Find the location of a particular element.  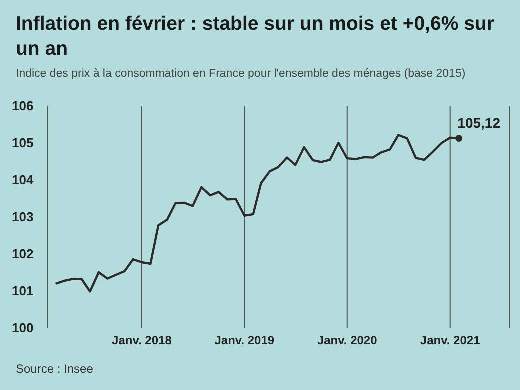

annotation: 105,12 is located at coordinates (479, 123).